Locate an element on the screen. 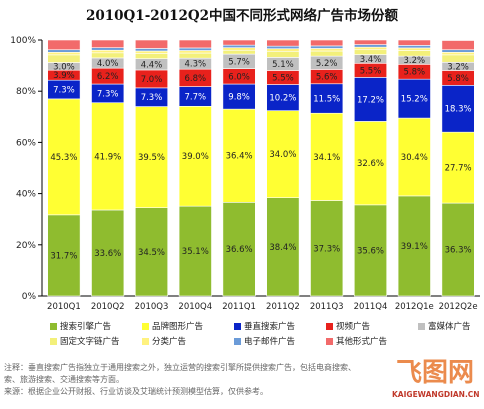  data-label: 36.6% is located at coordinates (239, 250).